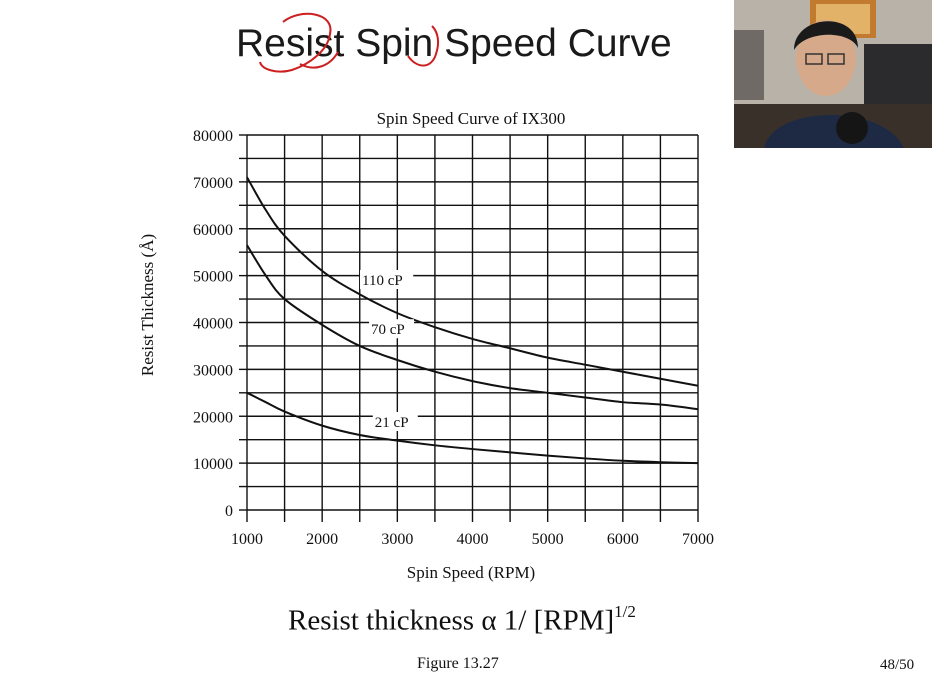 This screenshot has width=932, height=698. What do you see at coordinates (471, 118) in the screenshot?
I see `chart-title: Spin Speed Curve of IX300` at bounding box center [471, 118].